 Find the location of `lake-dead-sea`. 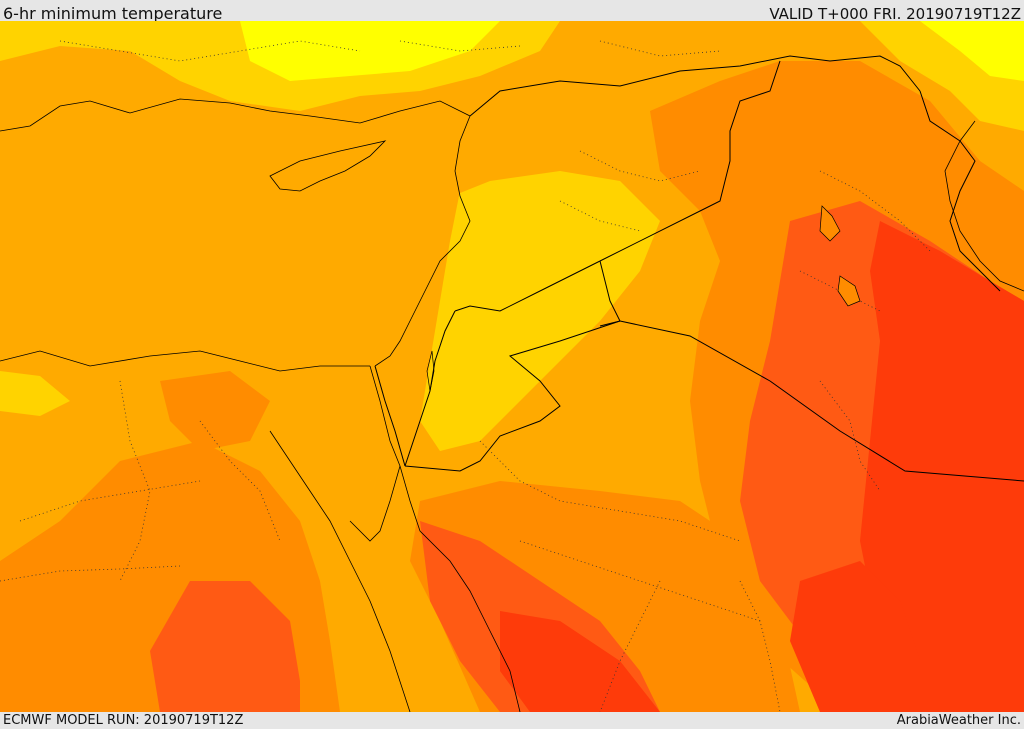

lake-dead-sea is located at coordinates (430, 371).